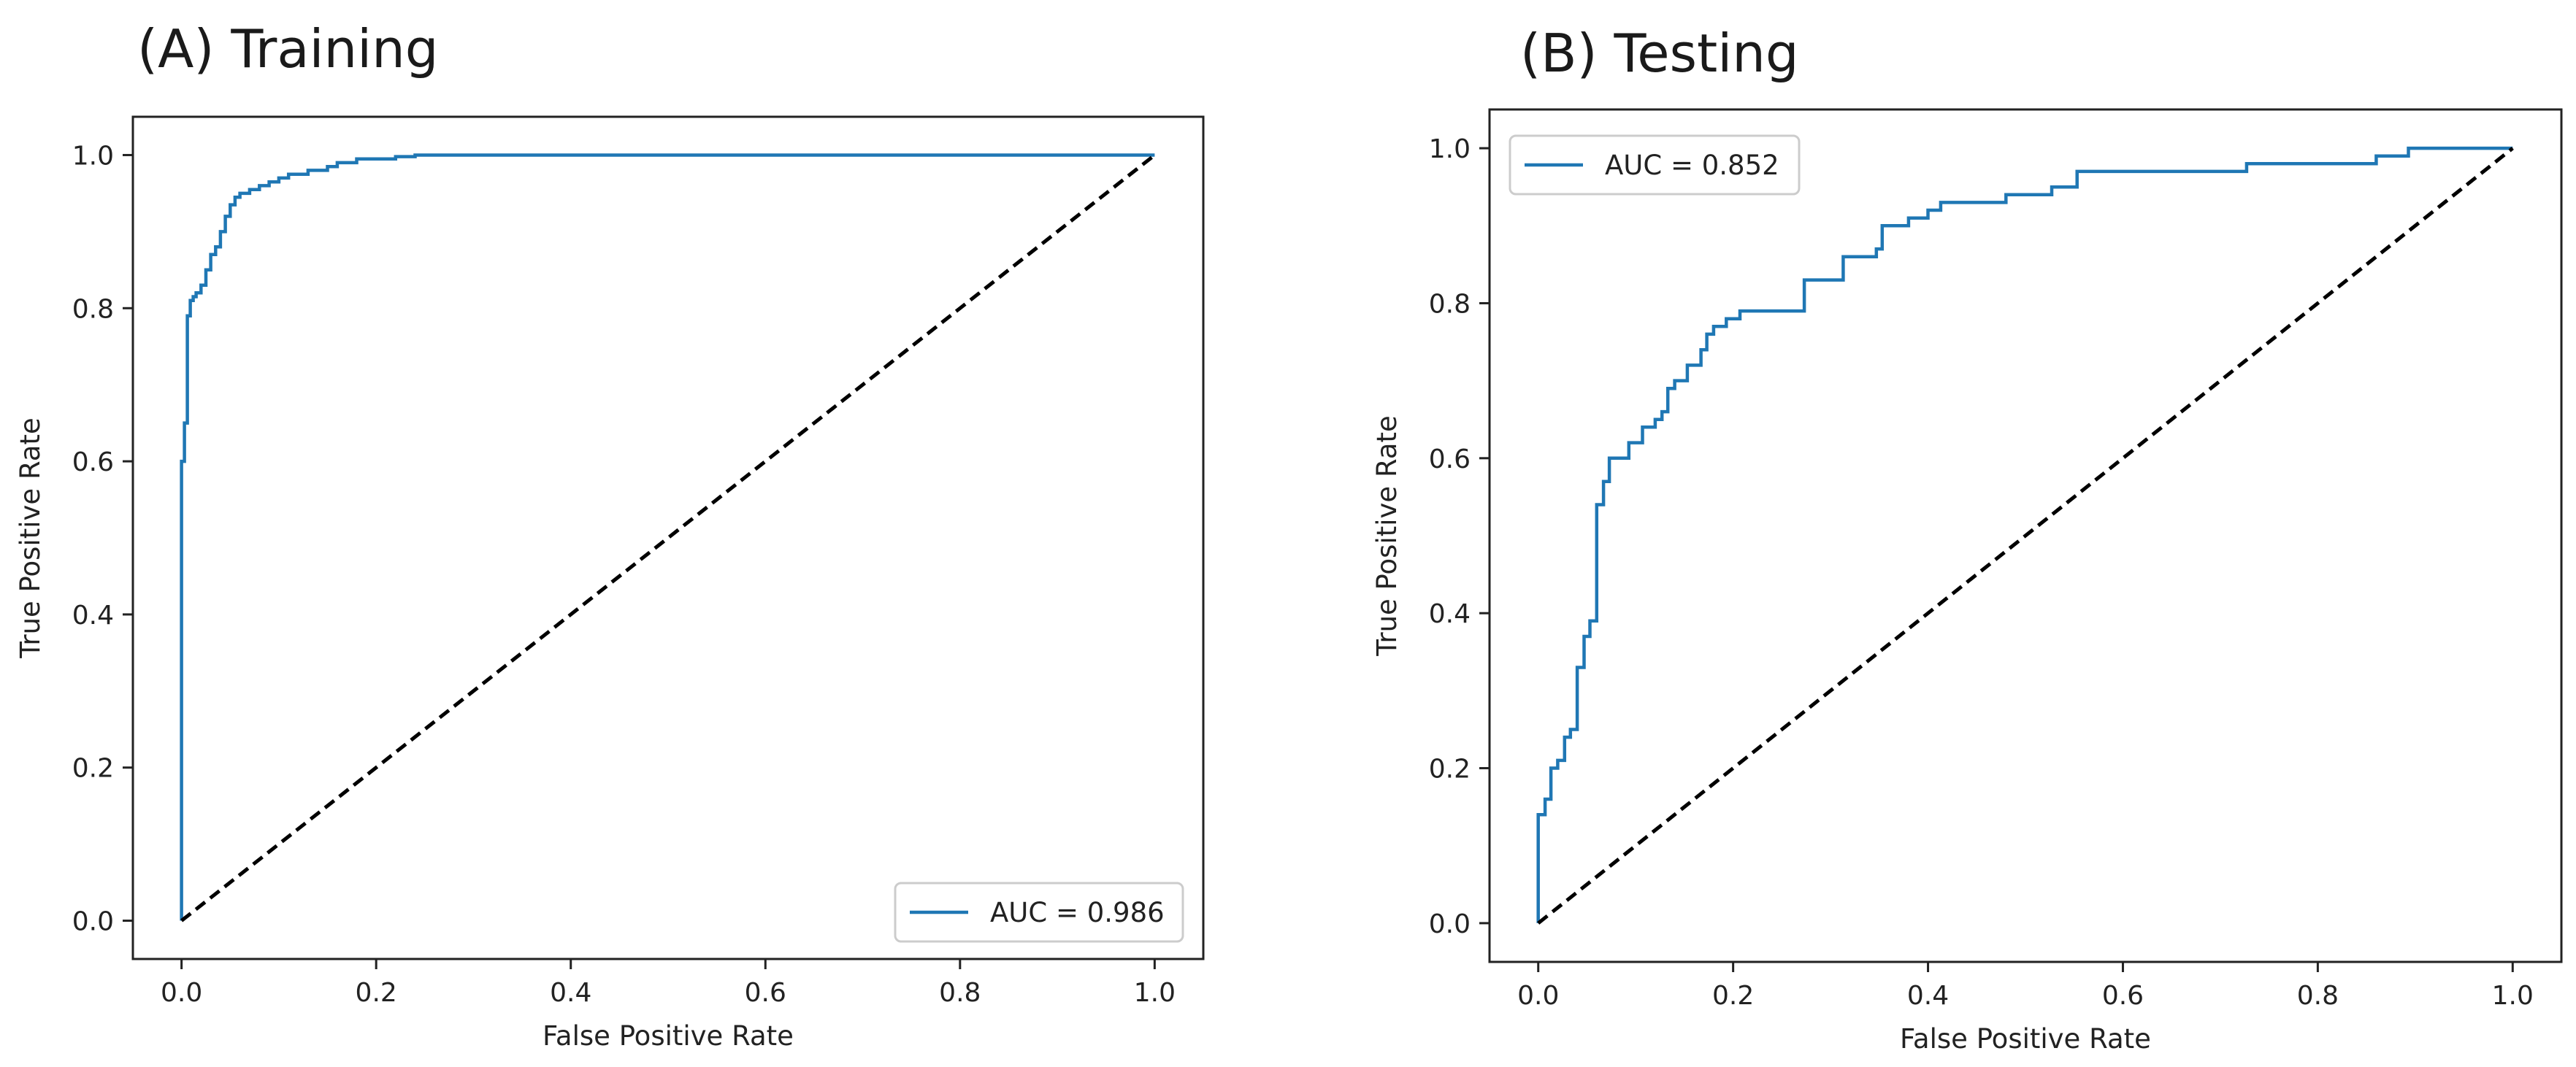 This screenshot has height=1067, width=2576. I want to click on testing-legend-box, so click(1655, 165).